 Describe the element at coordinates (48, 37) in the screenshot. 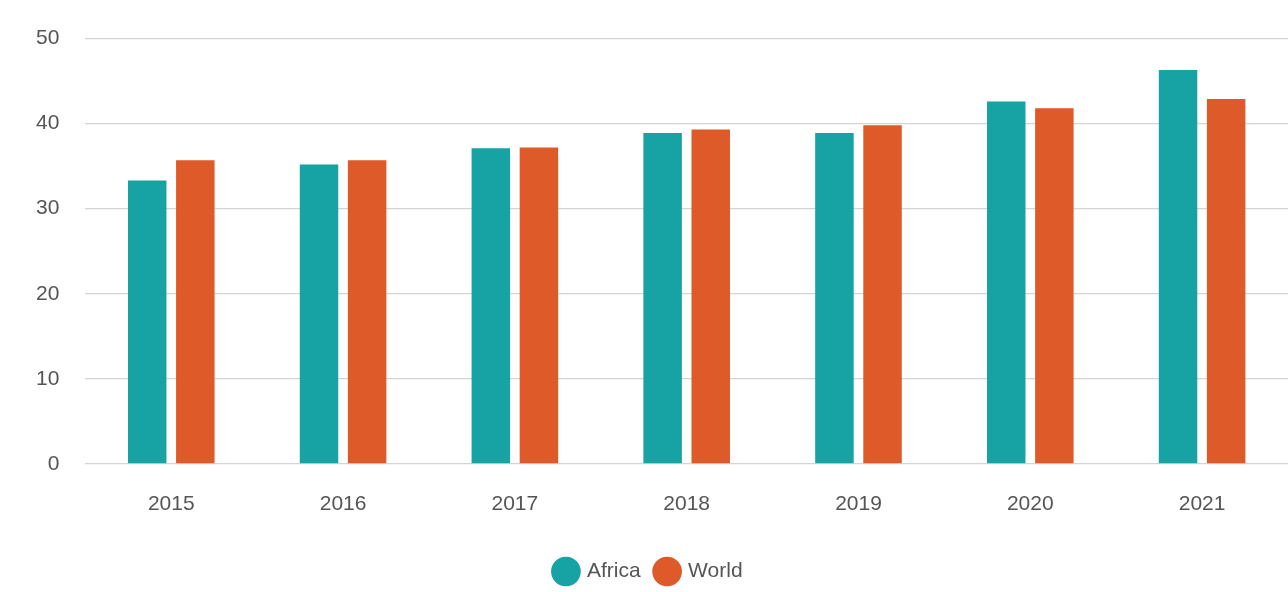

I see `y-tick-label: 50` at that location.